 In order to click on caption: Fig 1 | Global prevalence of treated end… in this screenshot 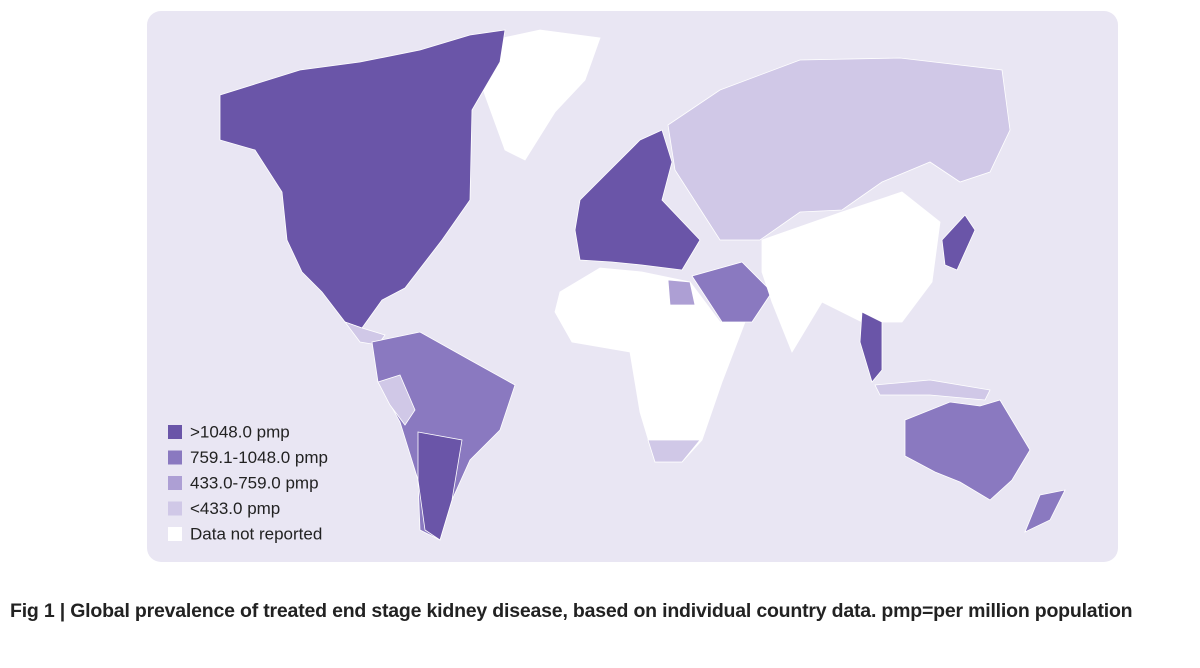, I will do `click(571, 611)`.